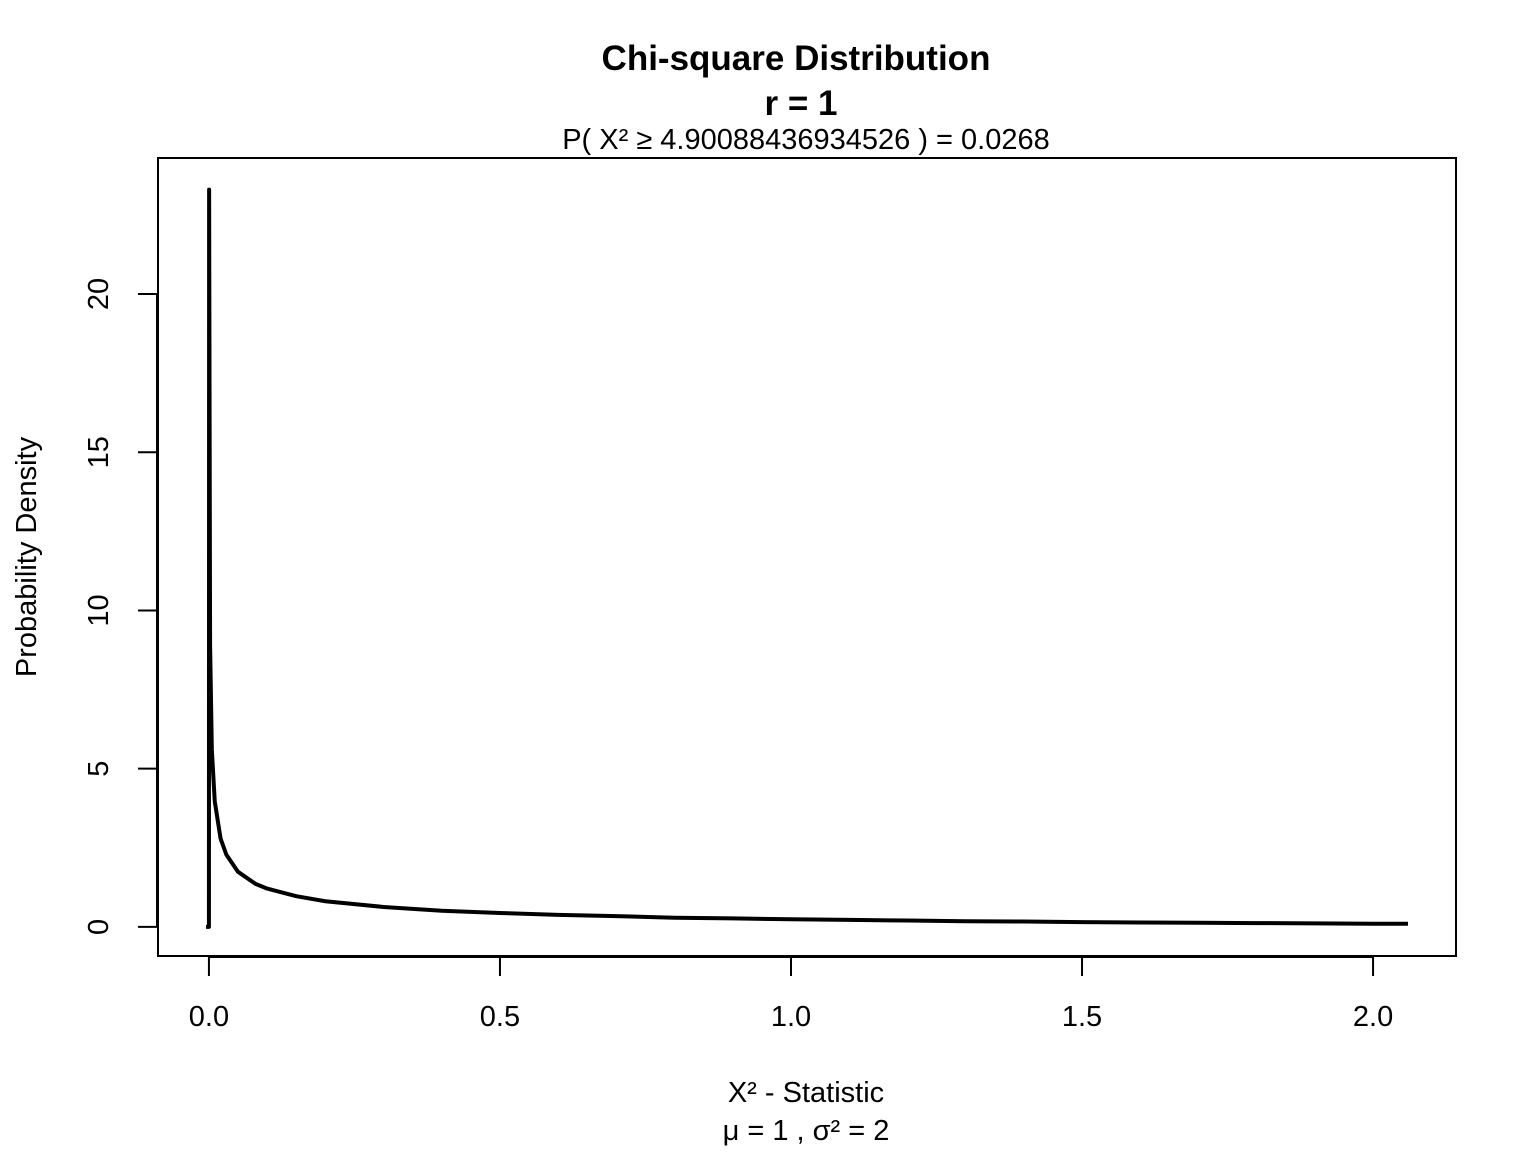 This screenshot has width=1536, height=1152. What do you see at coordinates (1082, 1017) in the screenshot?
I see `x-tick-label: 1.5` at bounding box center [1082, 1017].